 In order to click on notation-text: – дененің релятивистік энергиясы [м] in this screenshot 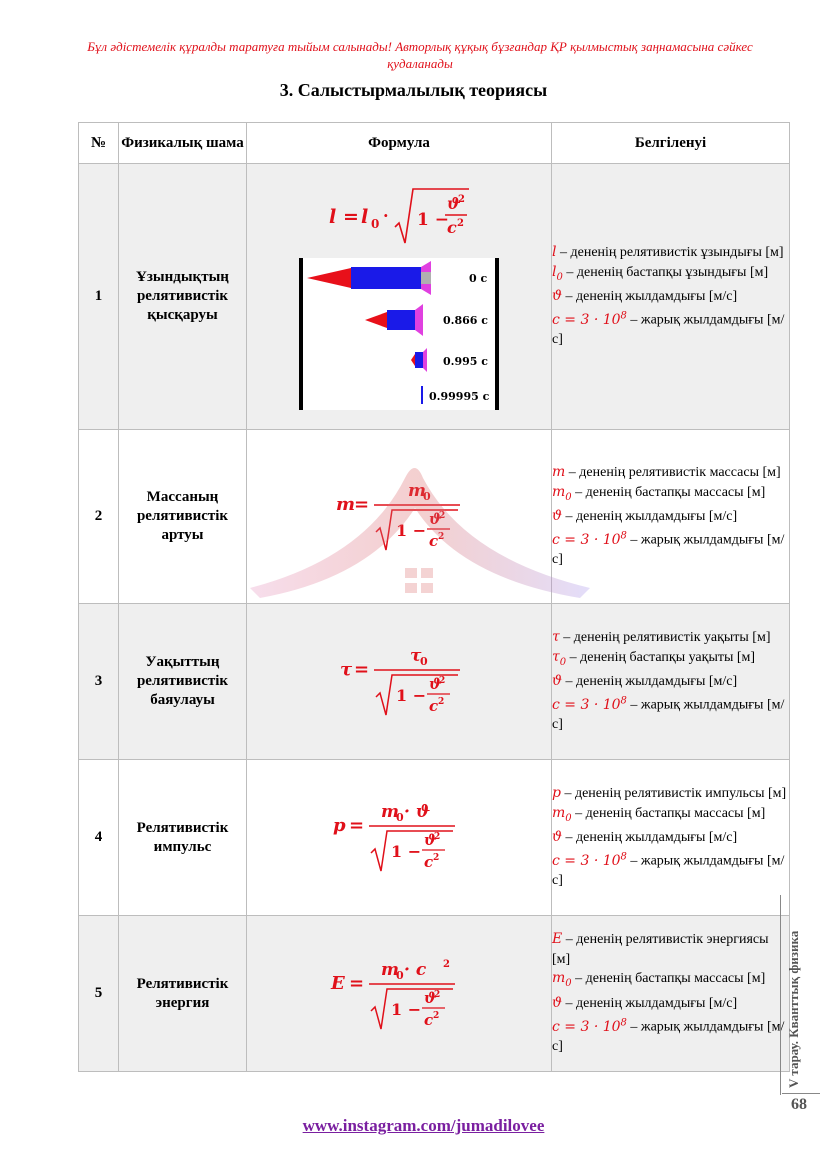, I will do `click(660, 949)`.